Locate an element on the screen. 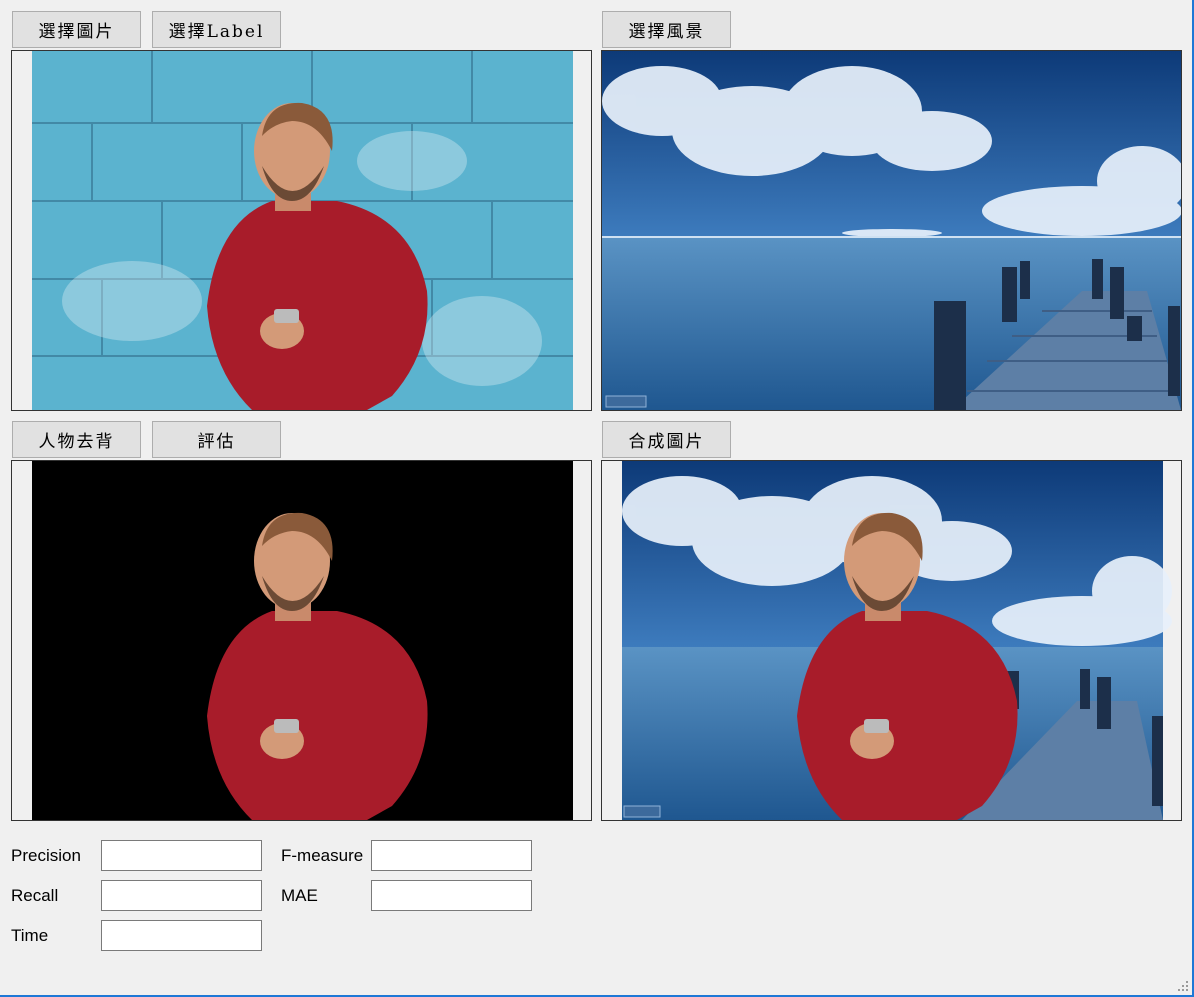 The width and height of the screenshot is (1194, 997). mae-field is located at coordinates (451, 895).